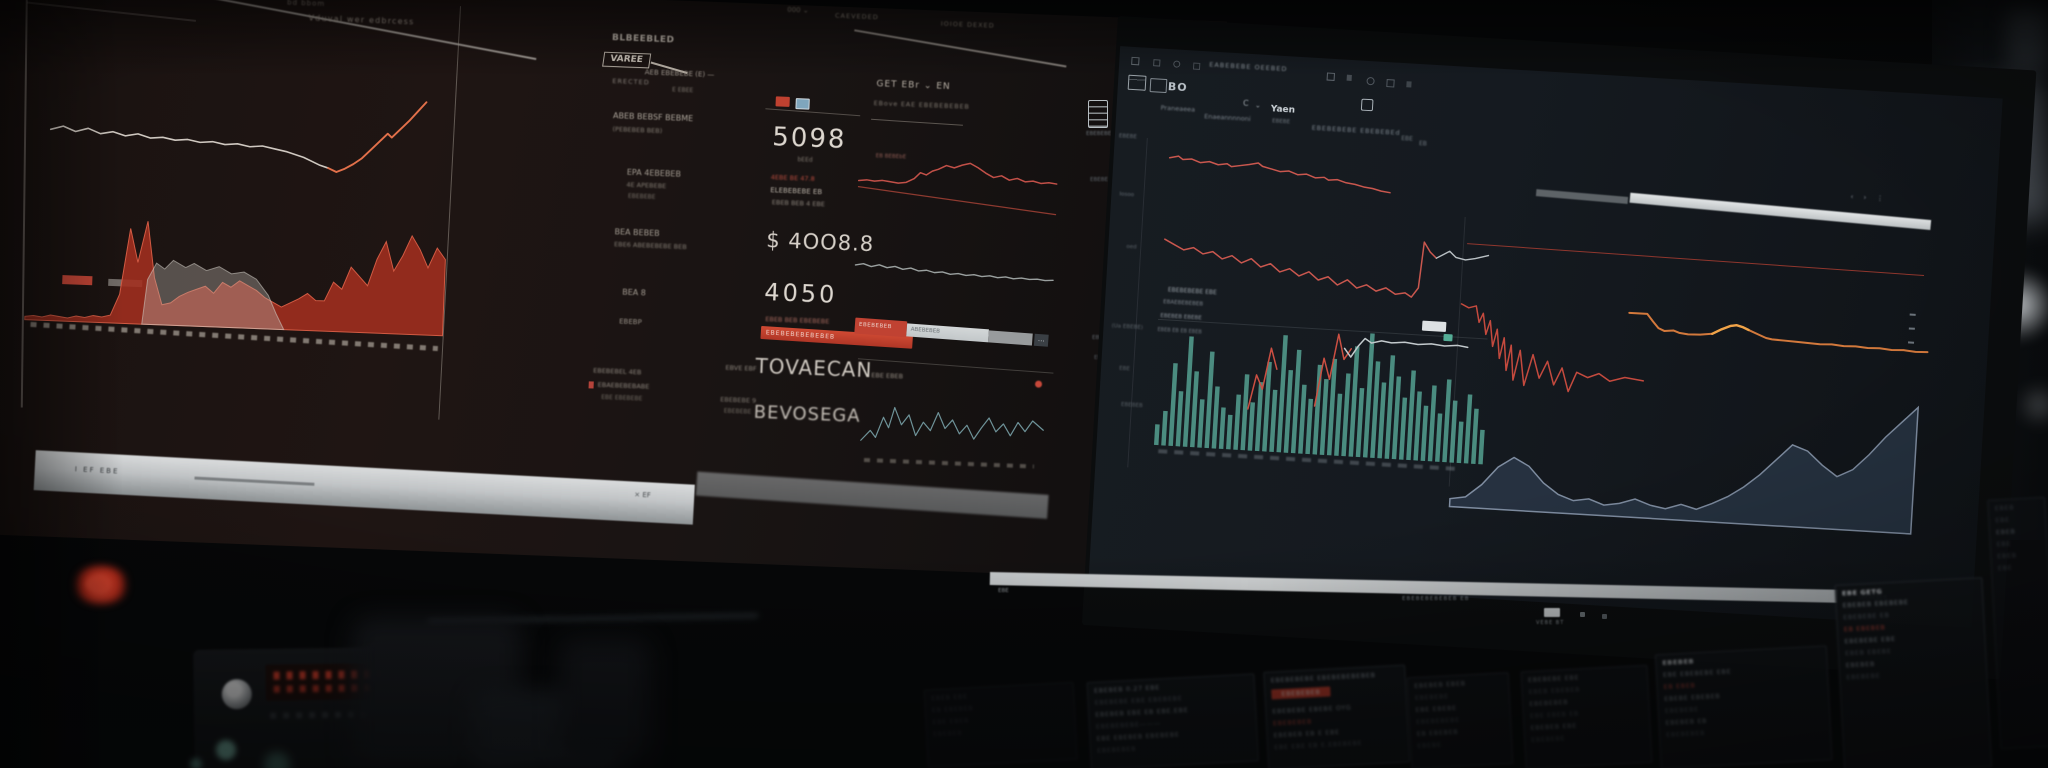 The image size is (2048, 768). Describe the element at coordinates (856, 16) in the screenshot. I see `stats-top-2: CAEVEDED` at that location.